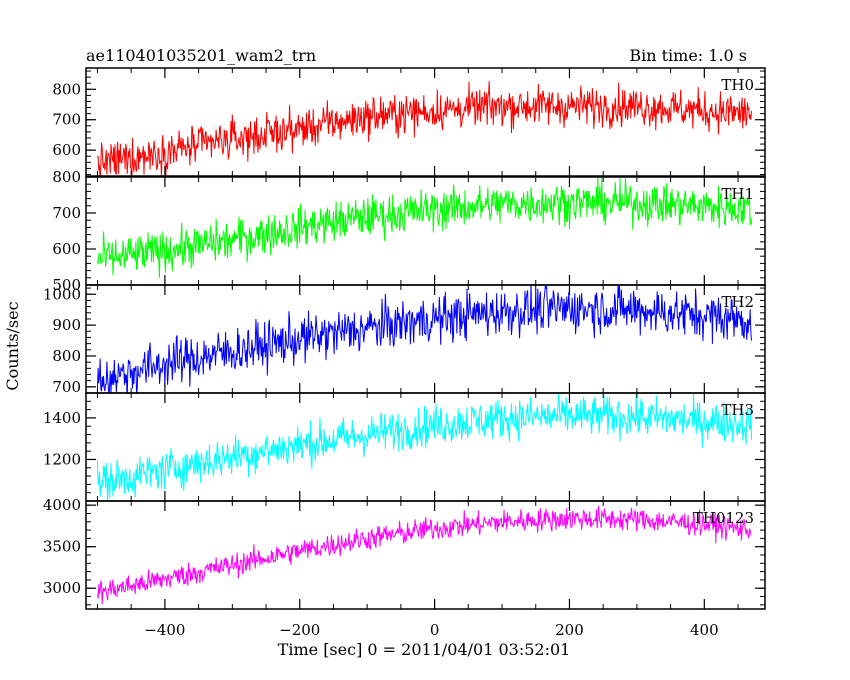 This screenshot has width=850, height=680. What do you see at coordinates (688, 55) in the screenshot?
I see `bin-time-label: Bin time: 1.0 s` at bounding box center [688, 55].